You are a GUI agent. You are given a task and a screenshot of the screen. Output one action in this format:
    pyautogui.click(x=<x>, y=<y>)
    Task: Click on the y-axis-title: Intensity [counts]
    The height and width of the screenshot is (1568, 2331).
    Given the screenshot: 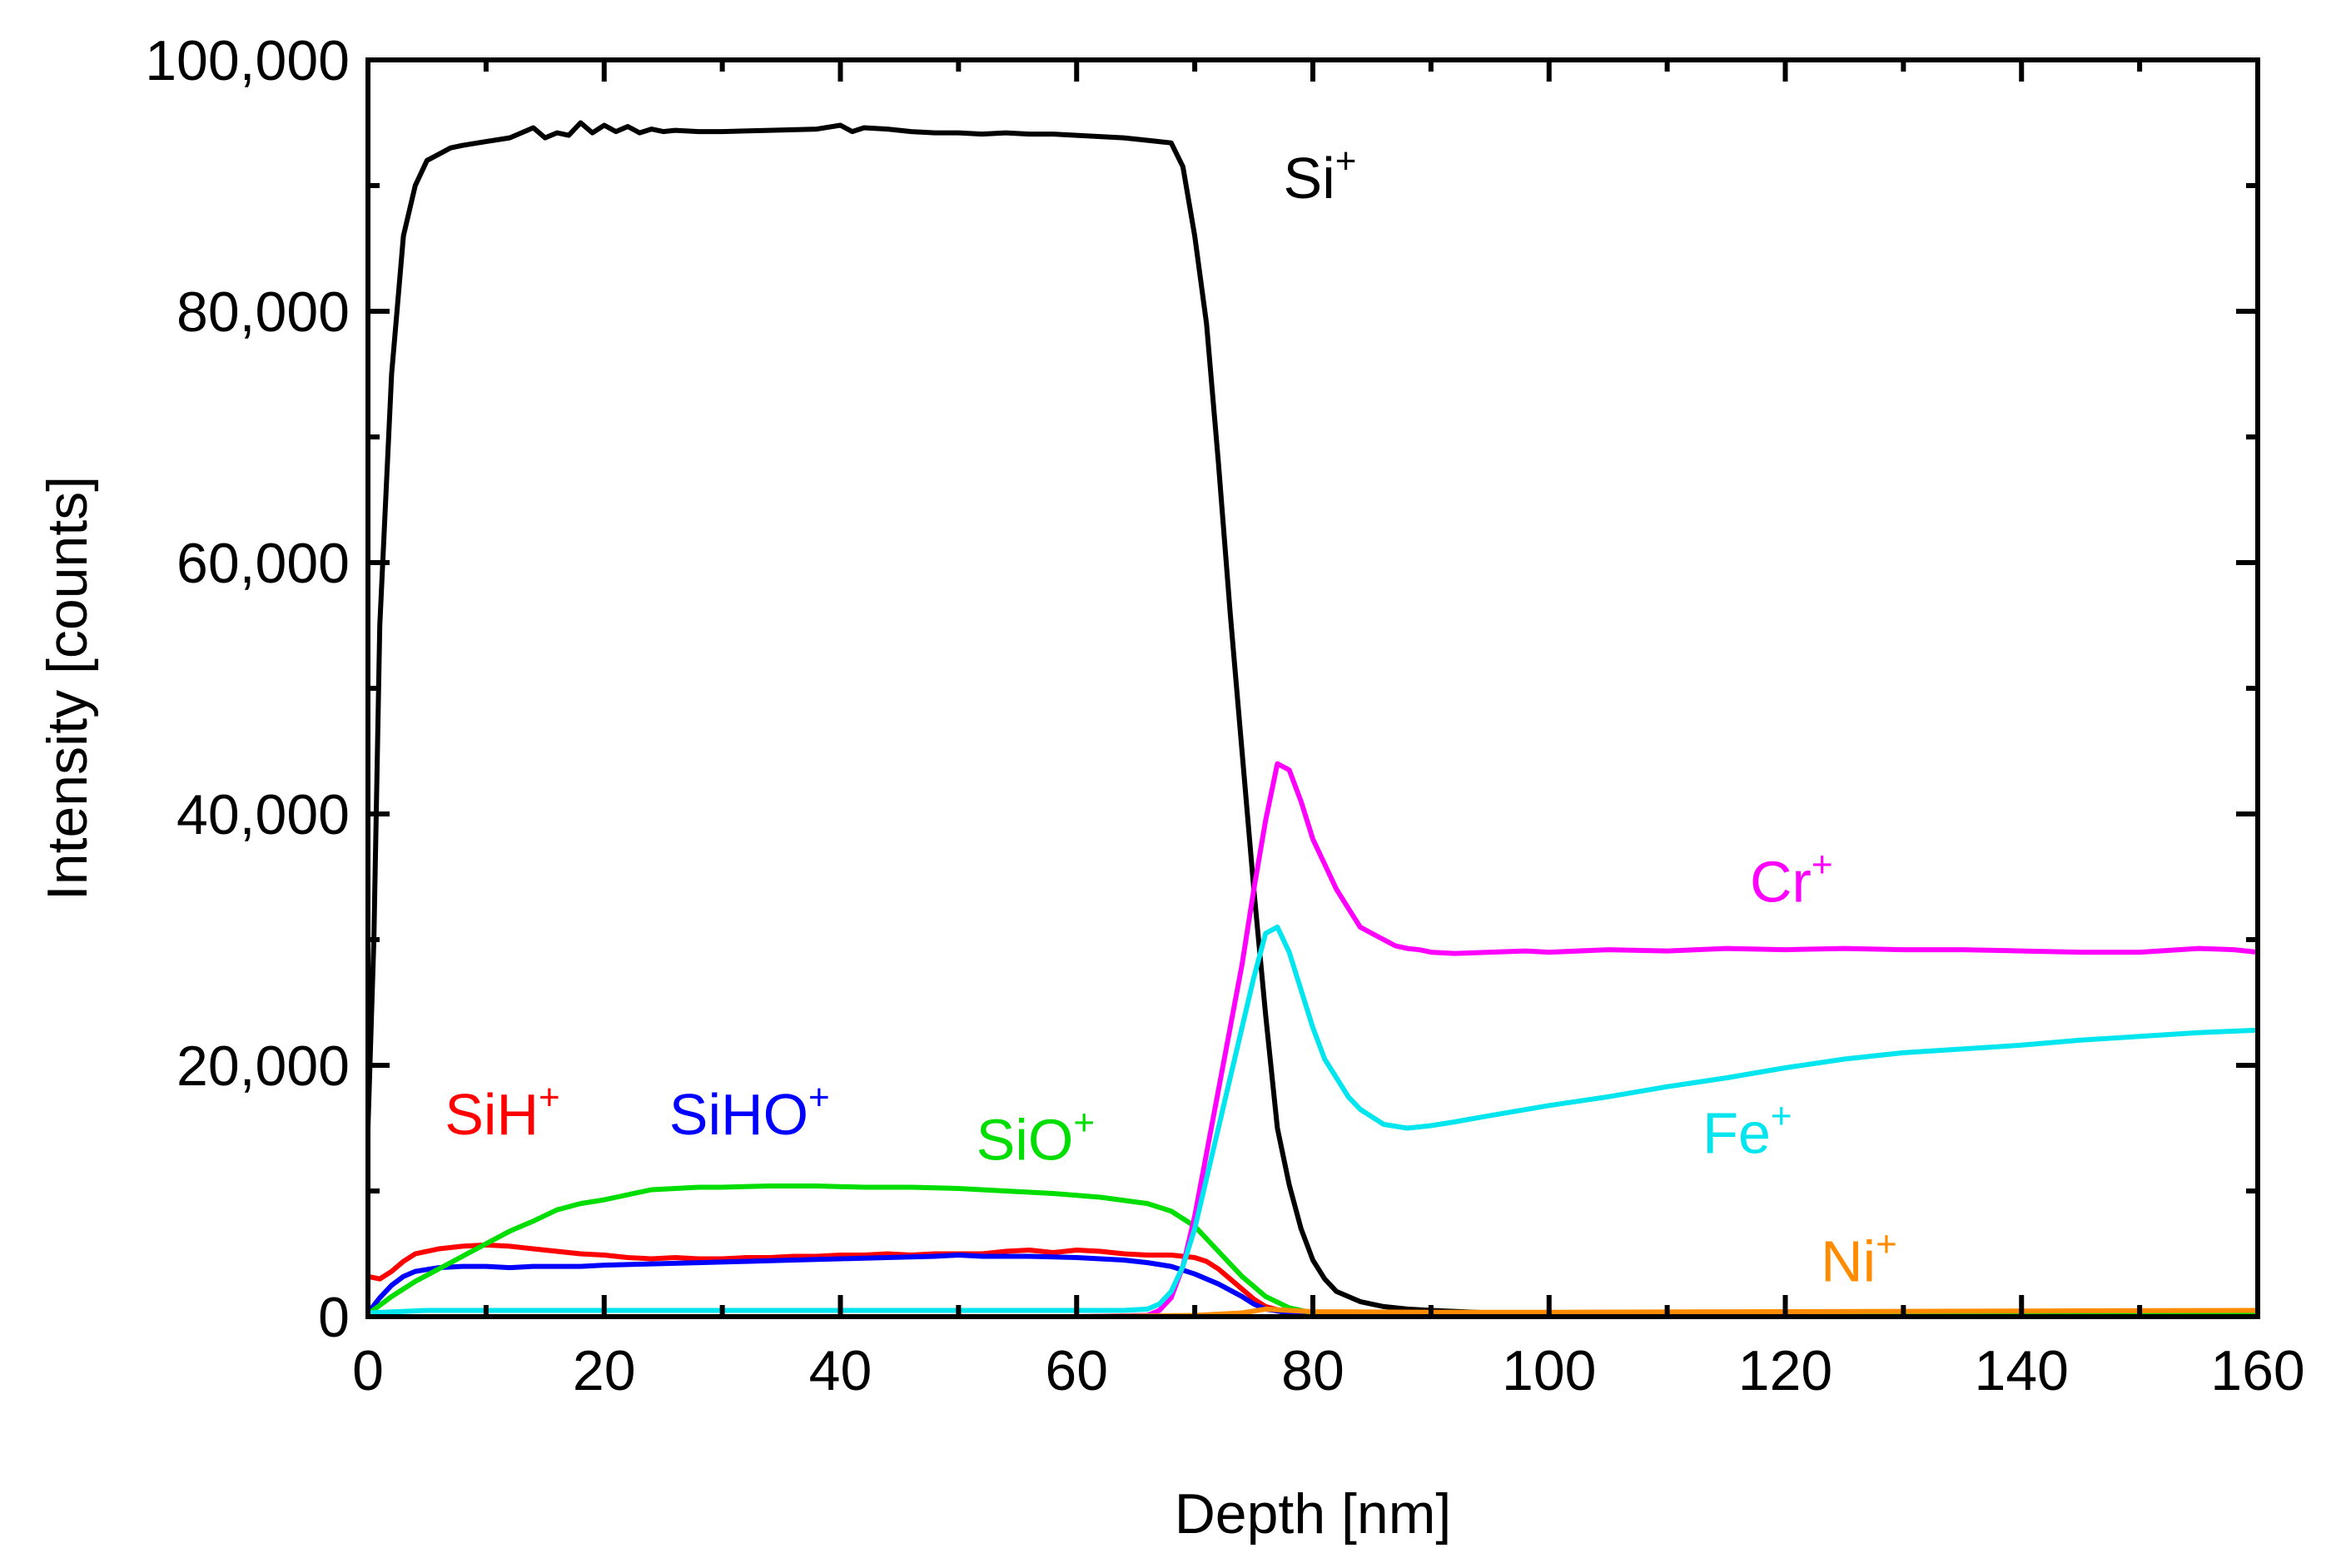 What is the action you would take?
    pyautogui.click(x=67, y=688)
    